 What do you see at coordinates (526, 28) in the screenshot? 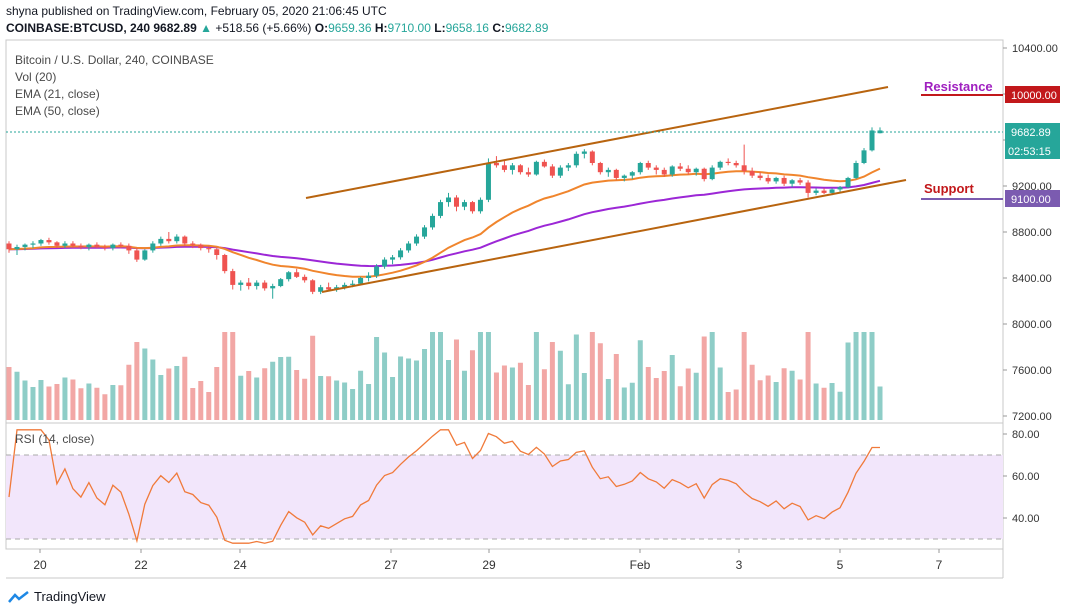
I see `close-value: 9682.89` at bounding box center [526, 28].